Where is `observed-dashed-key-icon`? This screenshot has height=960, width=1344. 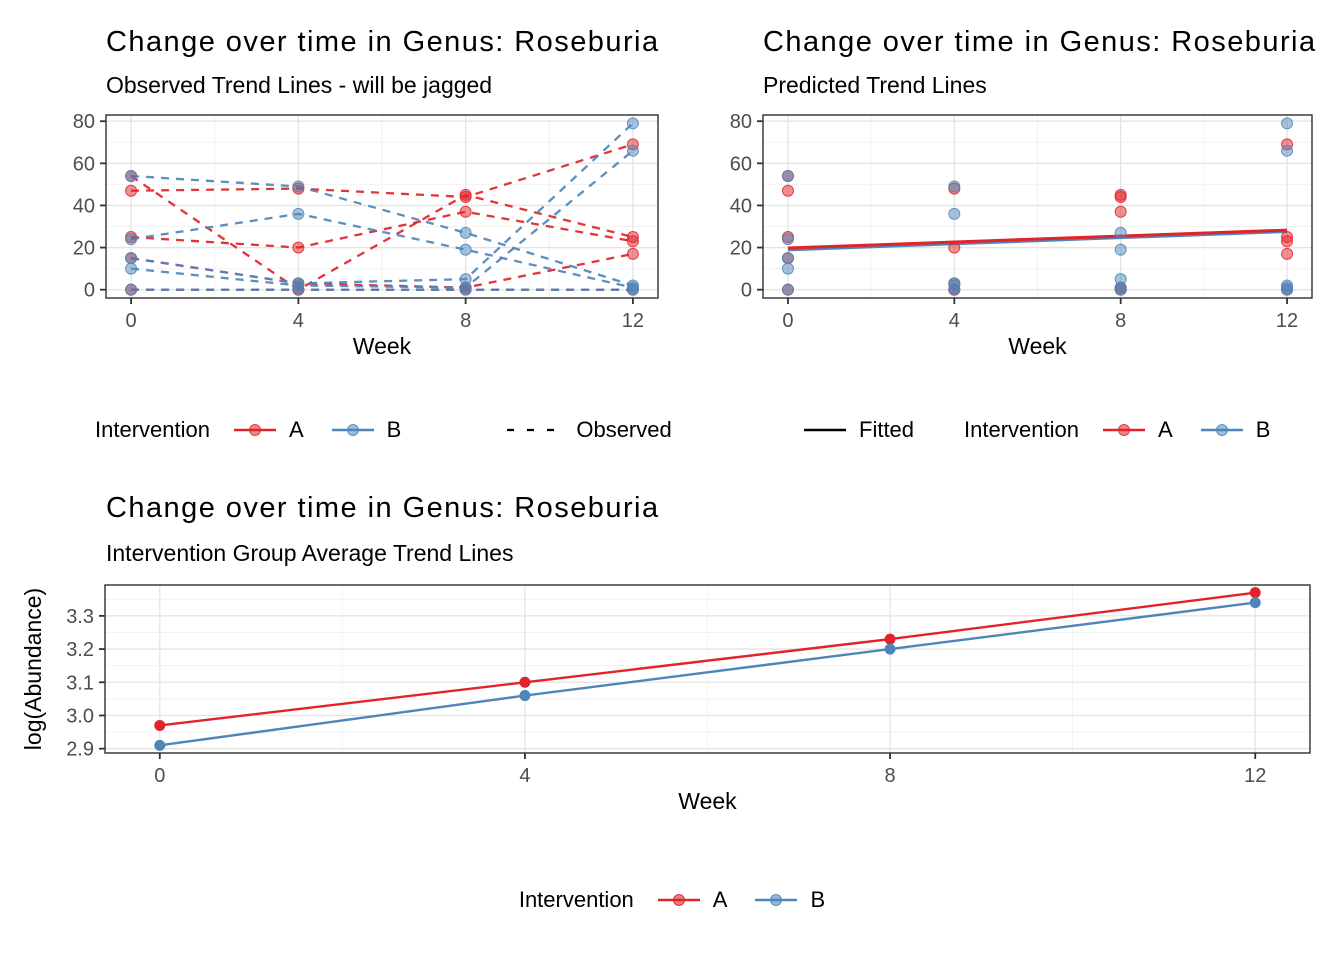 observed-dashed-key-icon is located at coordinates (535, 430).